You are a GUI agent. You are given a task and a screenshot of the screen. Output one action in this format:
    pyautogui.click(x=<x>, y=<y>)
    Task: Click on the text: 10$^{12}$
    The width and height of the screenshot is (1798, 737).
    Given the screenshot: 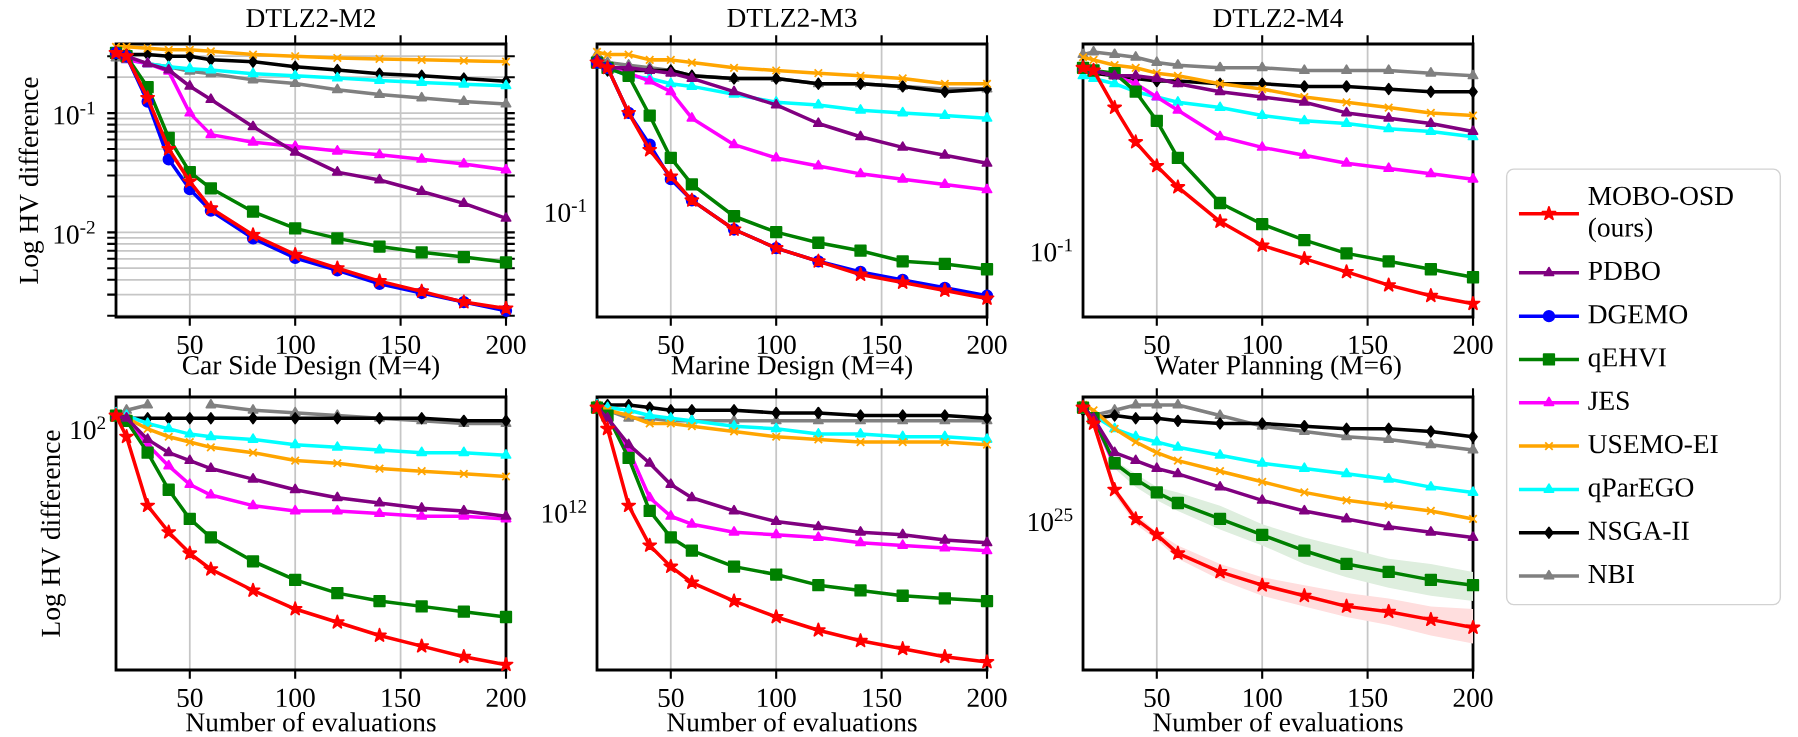 What is the action you would take?
    pyautogui.click(x=564, y=511)
    